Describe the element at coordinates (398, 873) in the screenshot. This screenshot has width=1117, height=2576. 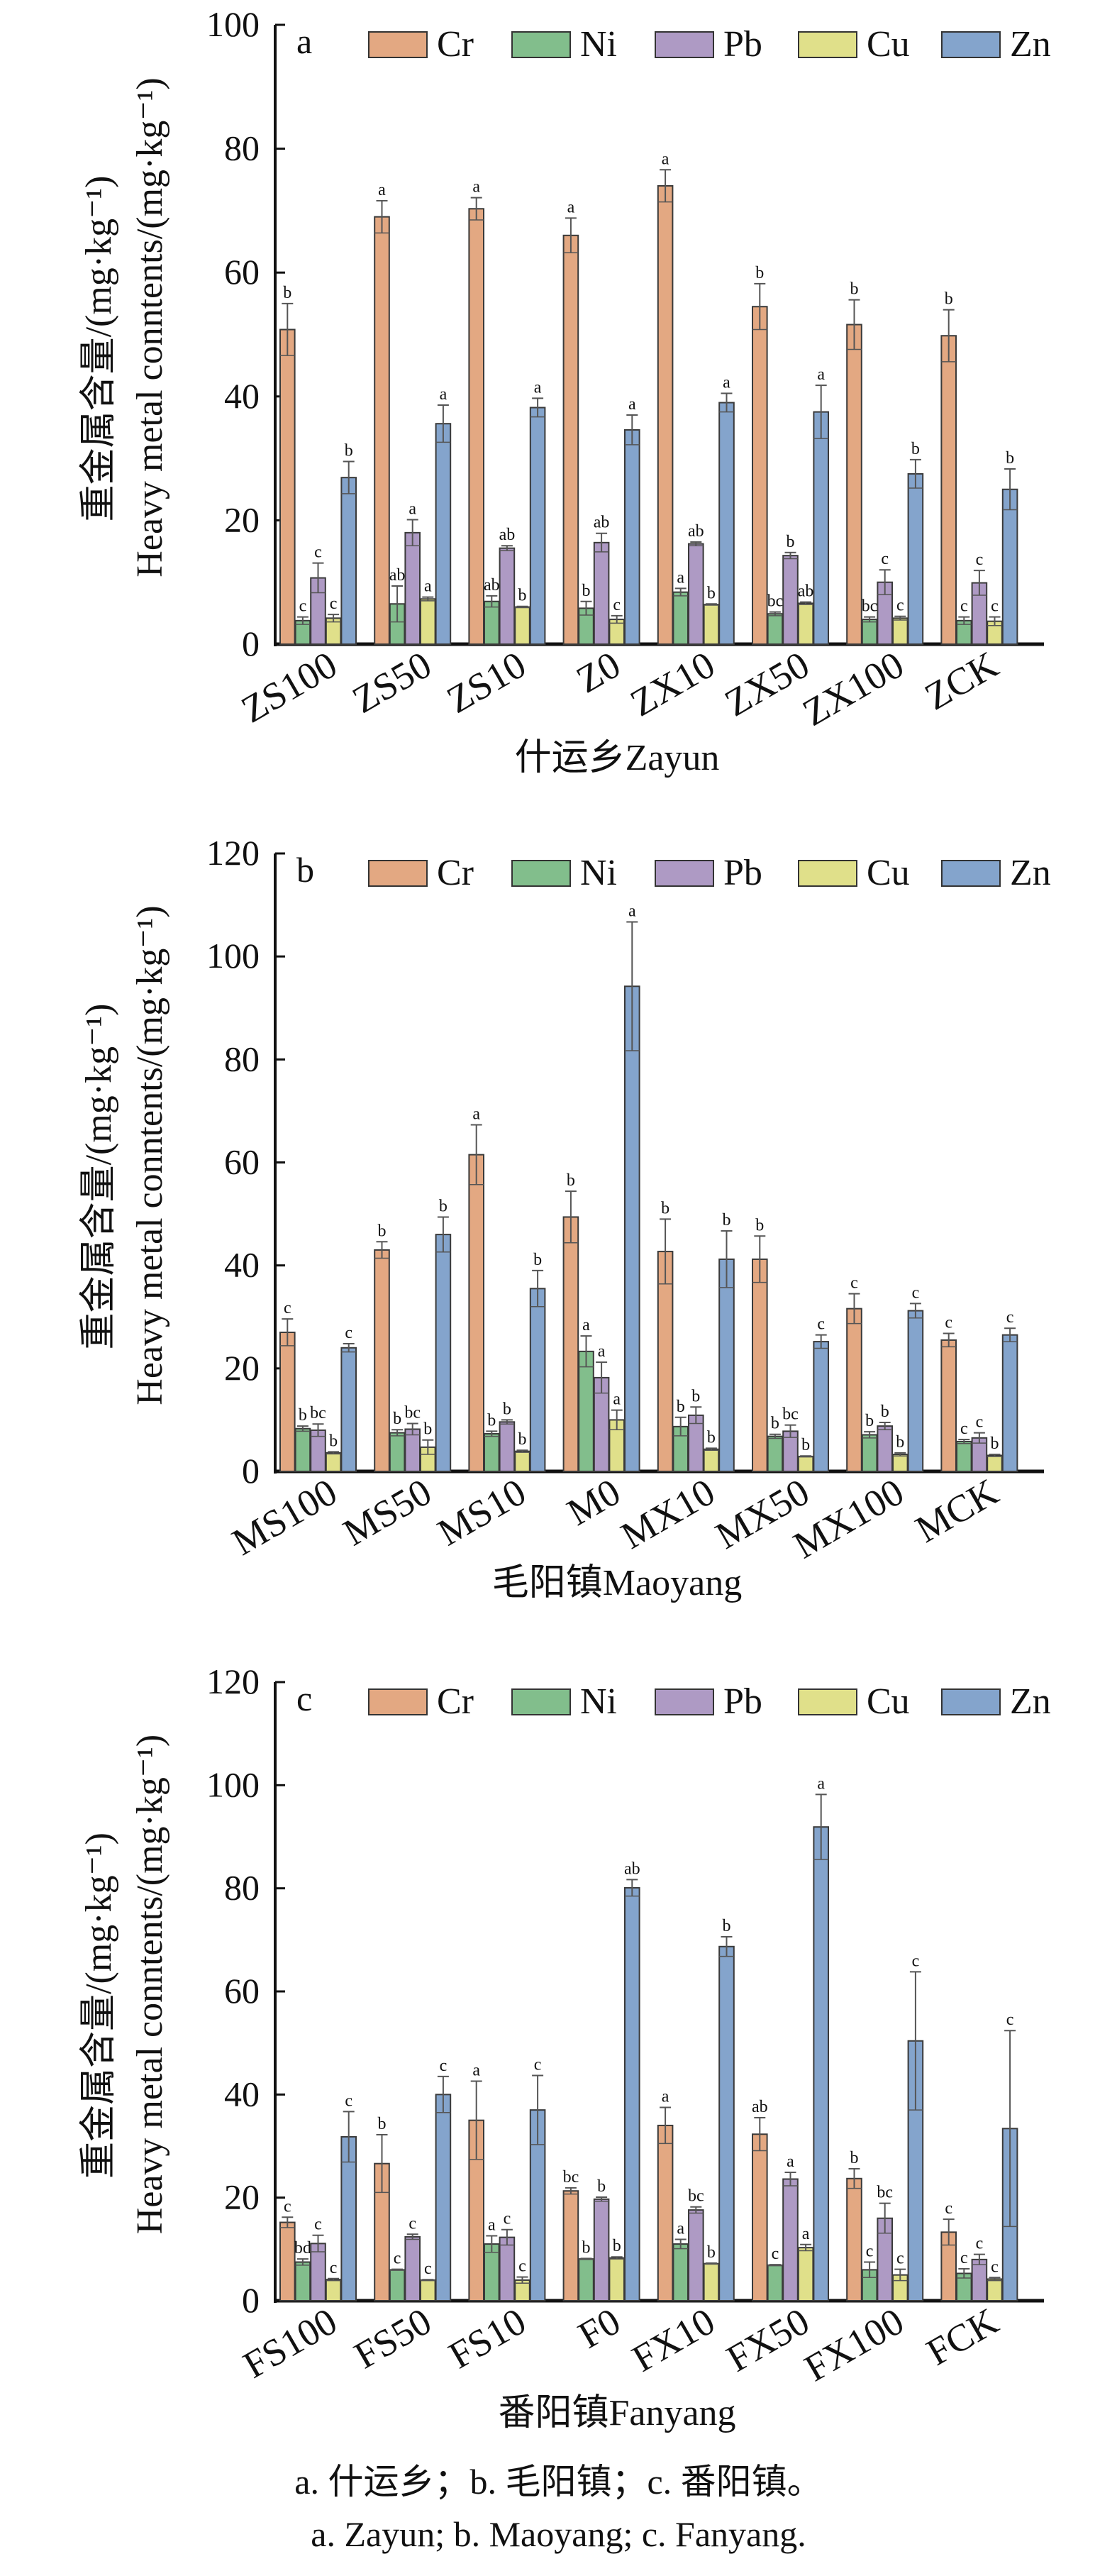
I see `legend-swatch-cr` at that location.